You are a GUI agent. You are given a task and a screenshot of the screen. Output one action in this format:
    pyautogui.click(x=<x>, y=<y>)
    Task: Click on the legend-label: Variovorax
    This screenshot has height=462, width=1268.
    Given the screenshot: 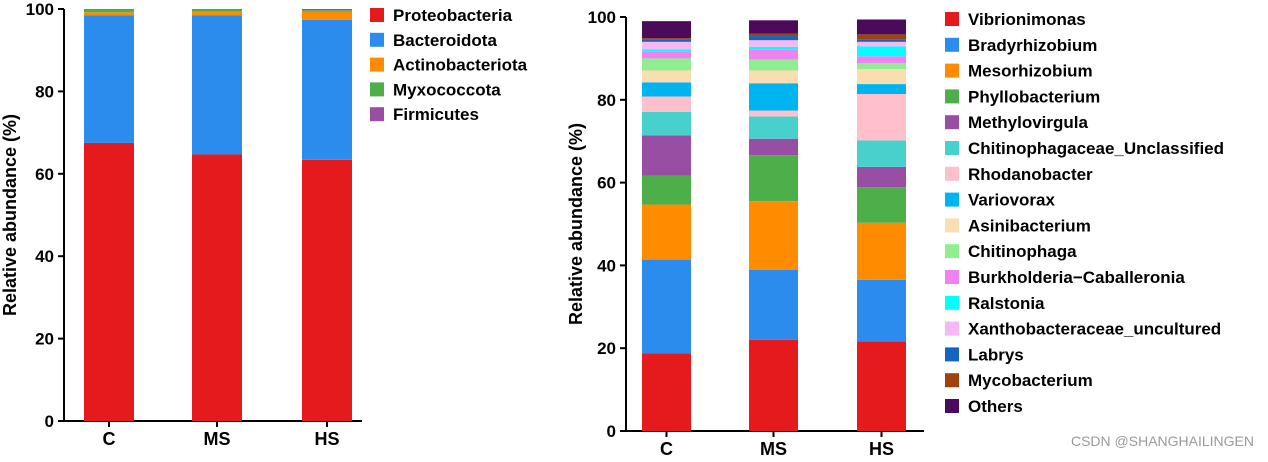 What is the action you would take?
    pyautogui.click(x=1011, y=200)
    